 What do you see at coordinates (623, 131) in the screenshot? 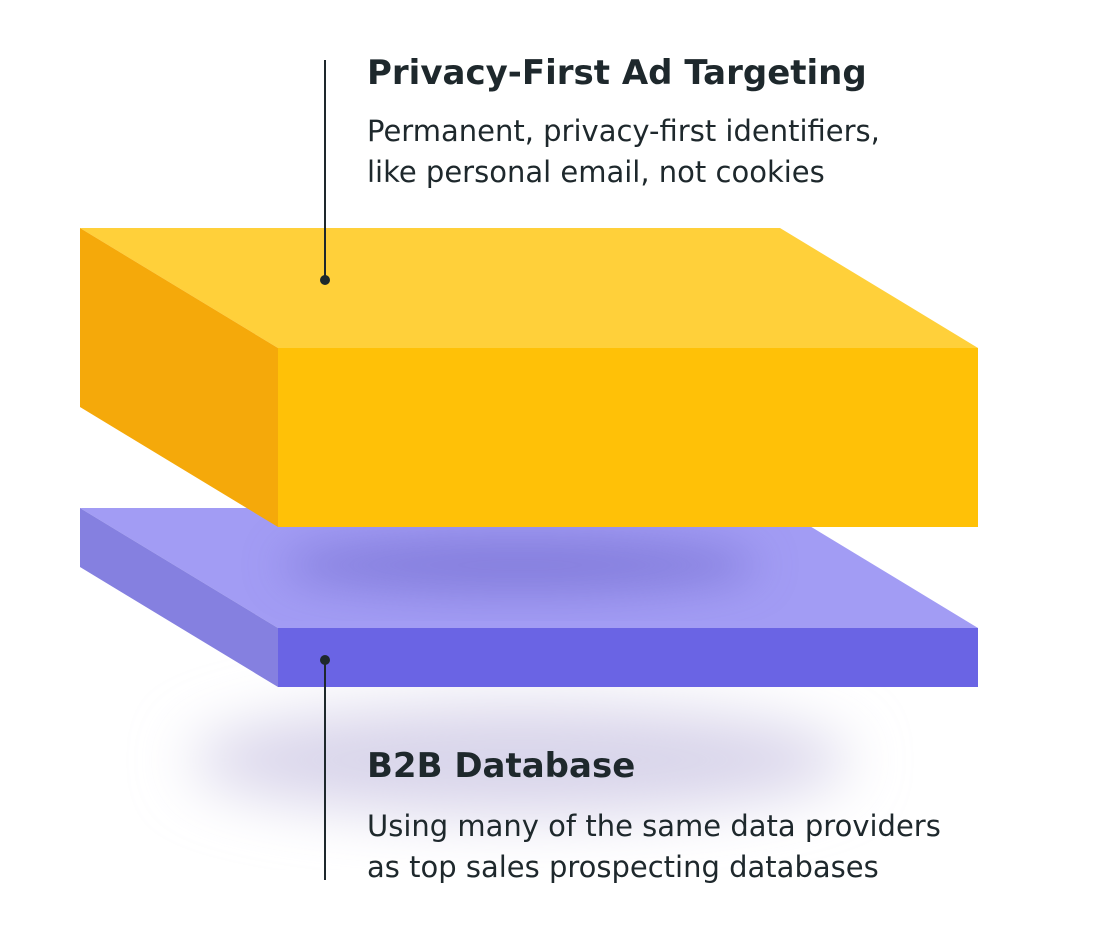
I see `layer-description: Permanent, privacy-first identifiers,` at bounding box center [623, 131].